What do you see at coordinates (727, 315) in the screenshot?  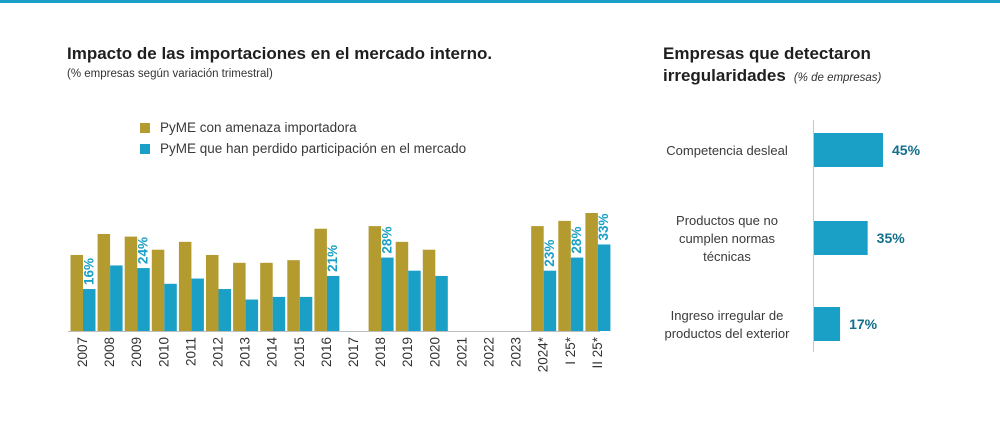 I see `hbar-category-label-2-0: Ingreso irregular de` at bounding box center [727, 315].